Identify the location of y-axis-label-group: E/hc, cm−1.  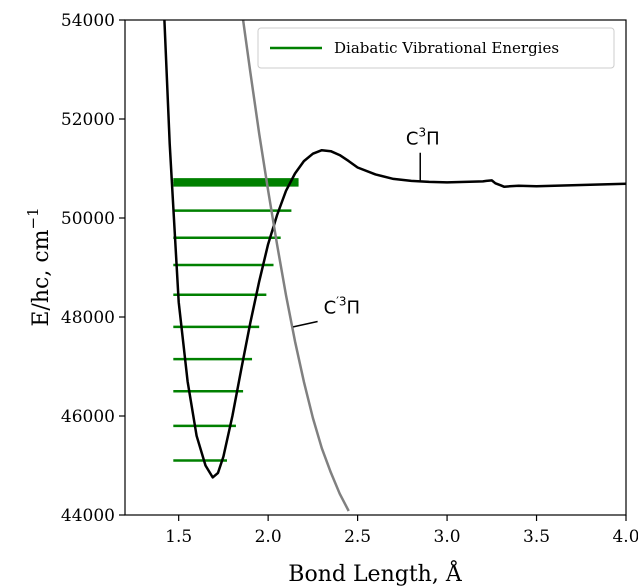
(39, 266).